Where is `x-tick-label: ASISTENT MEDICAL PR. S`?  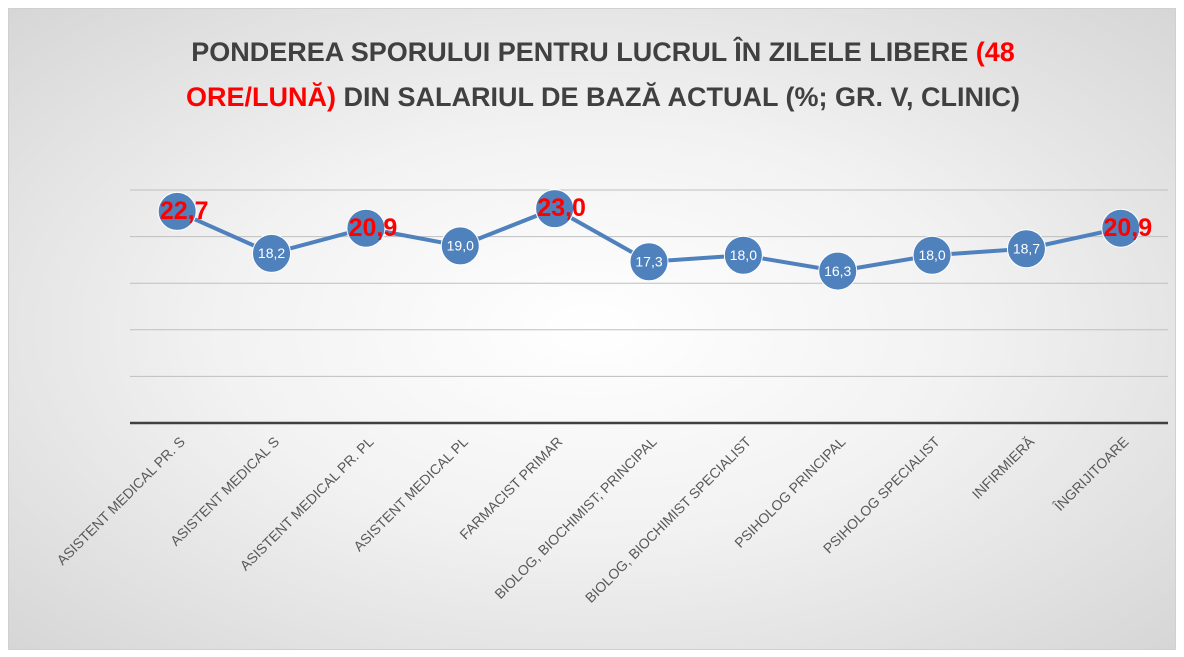
x-tick-label: ASISTENT MEDICAL PR. S is located at coordinates (120, 500).